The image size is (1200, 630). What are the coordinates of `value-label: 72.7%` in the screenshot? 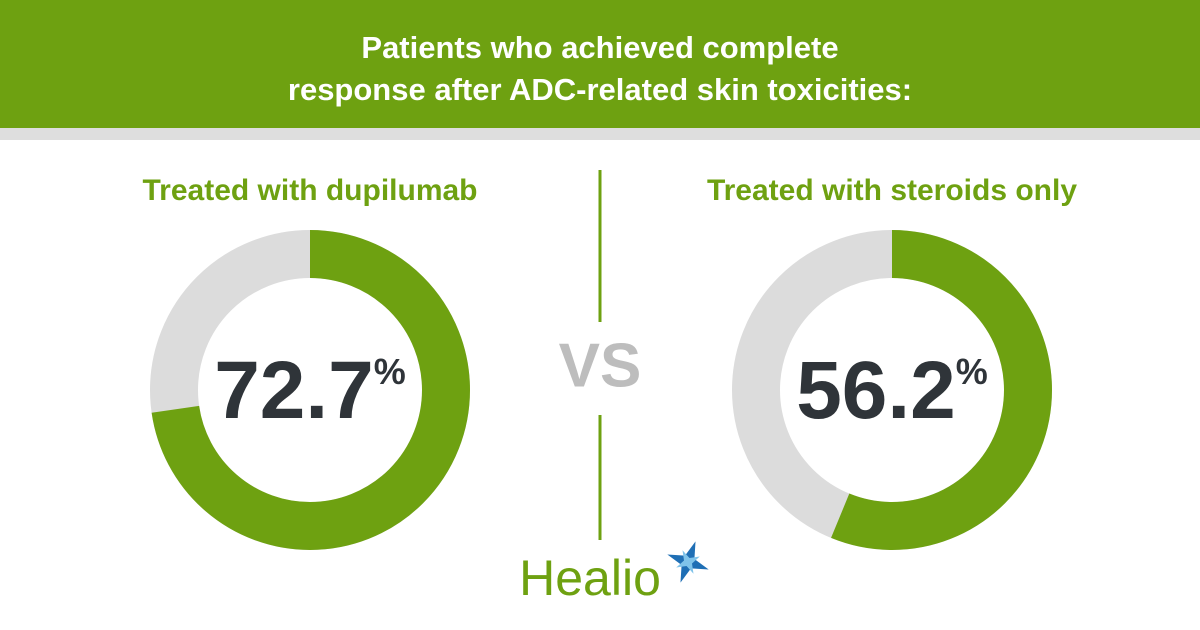 It's located at (310, 390).